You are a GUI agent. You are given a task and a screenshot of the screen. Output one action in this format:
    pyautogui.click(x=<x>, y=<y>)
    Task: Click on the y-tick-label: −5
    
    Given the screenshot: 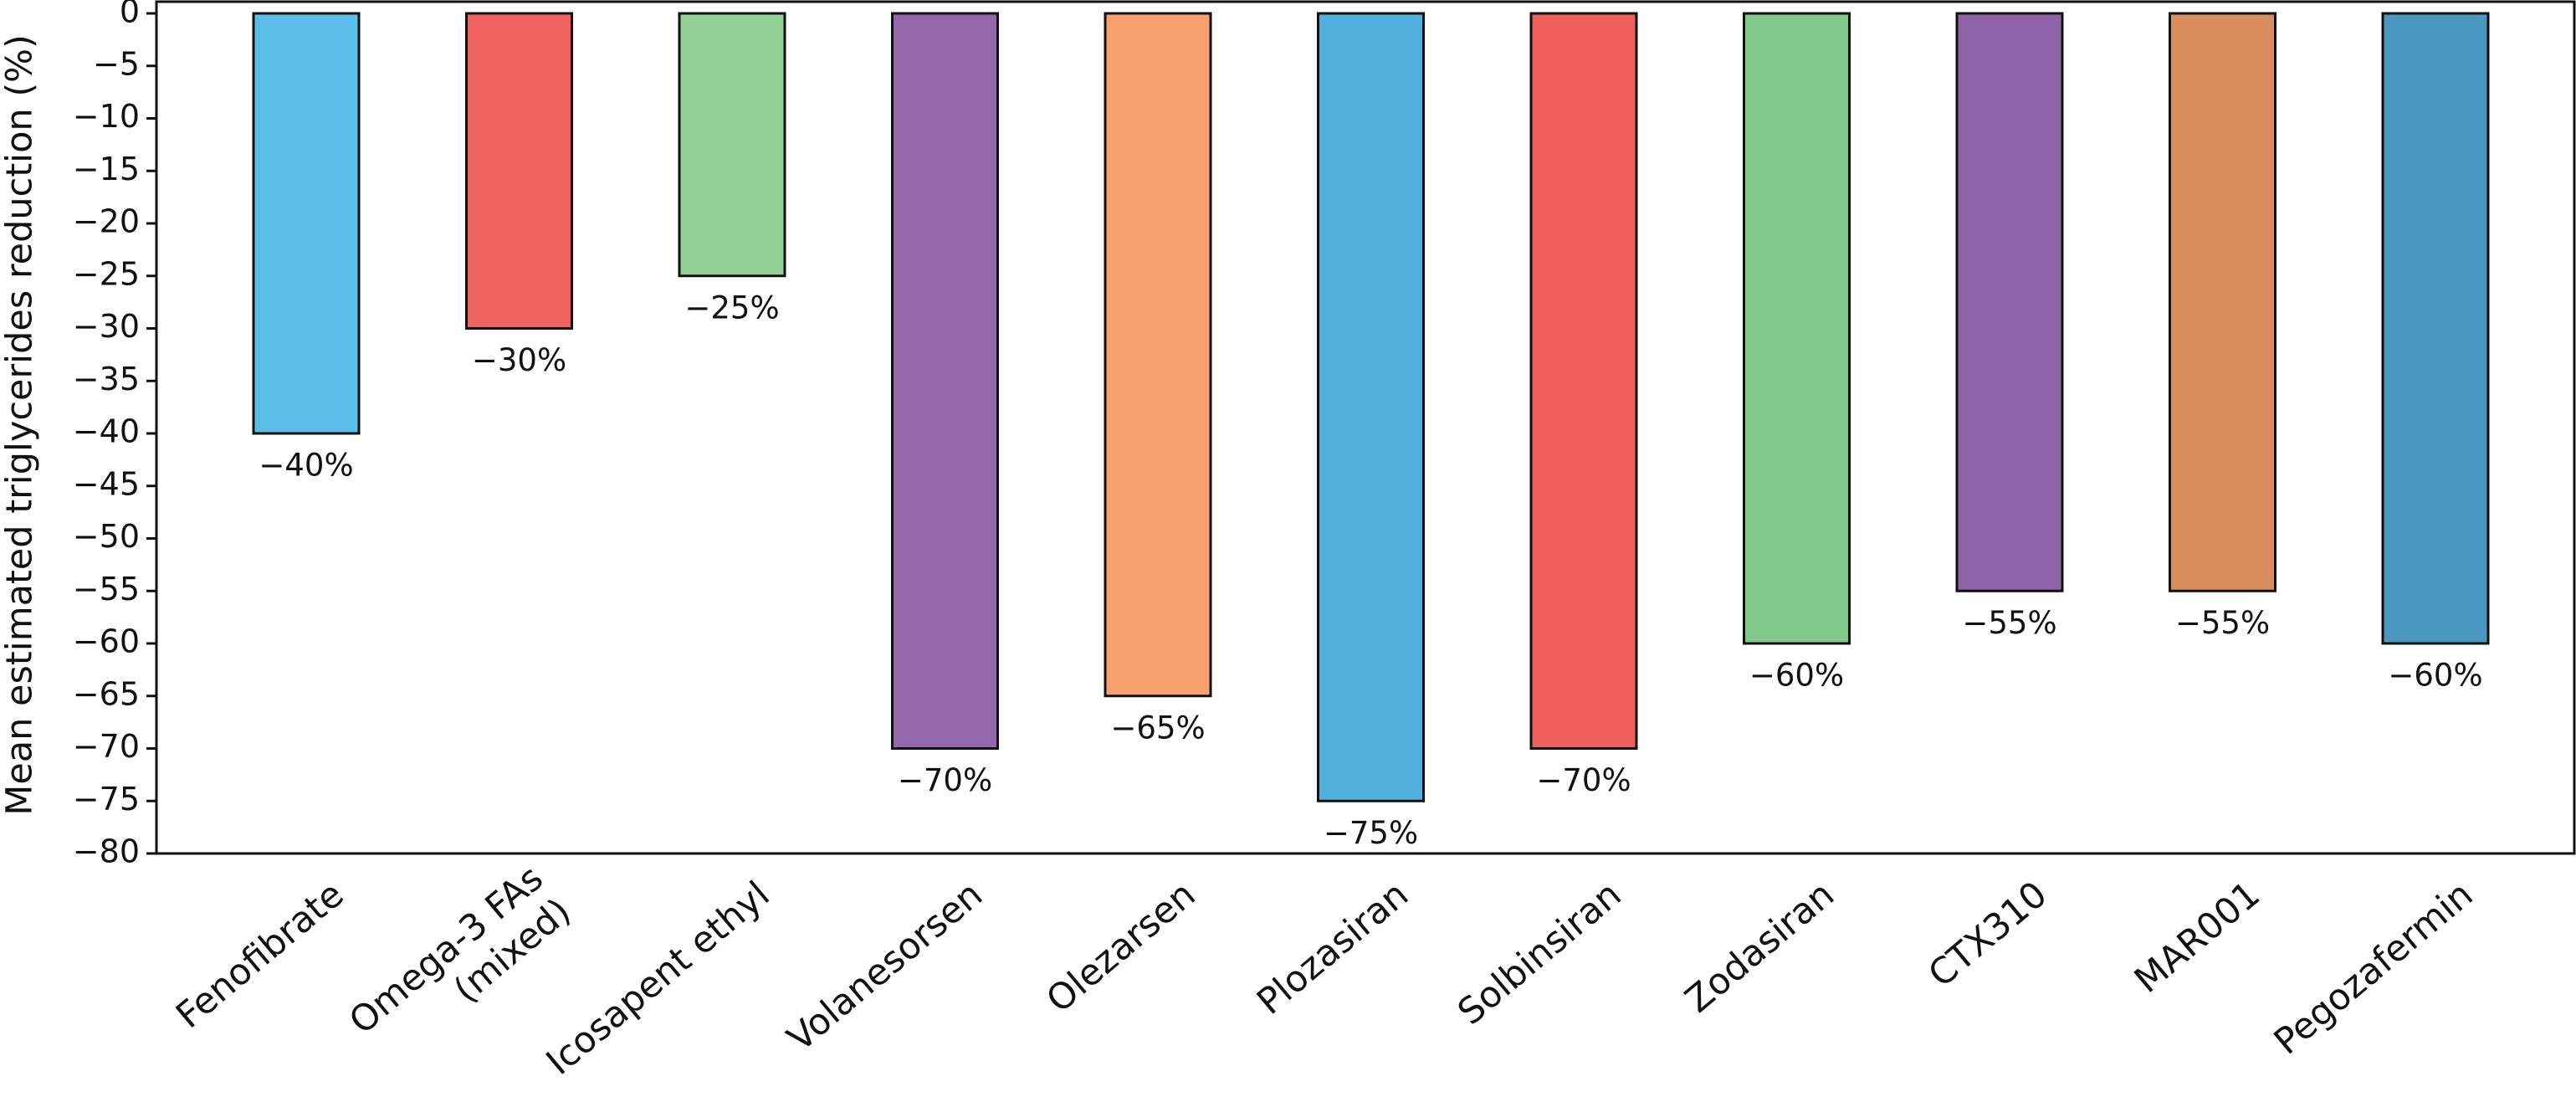 What is the action you would take?
    pyautogui.click(x=117, y=63)
    